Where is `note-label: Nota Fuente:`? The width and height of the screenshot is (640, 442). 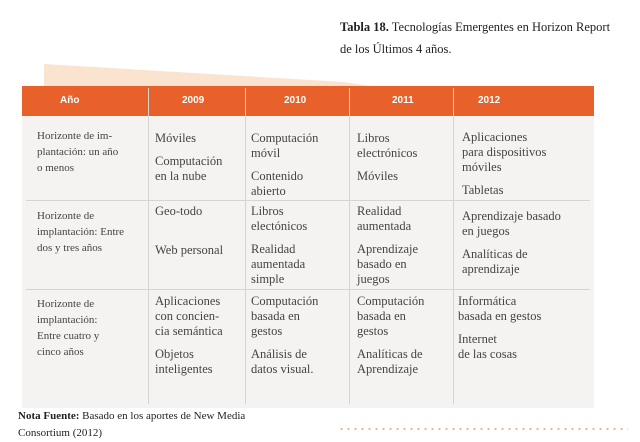
note-label: Nota Fuente: is located at coordinates (49, 416).